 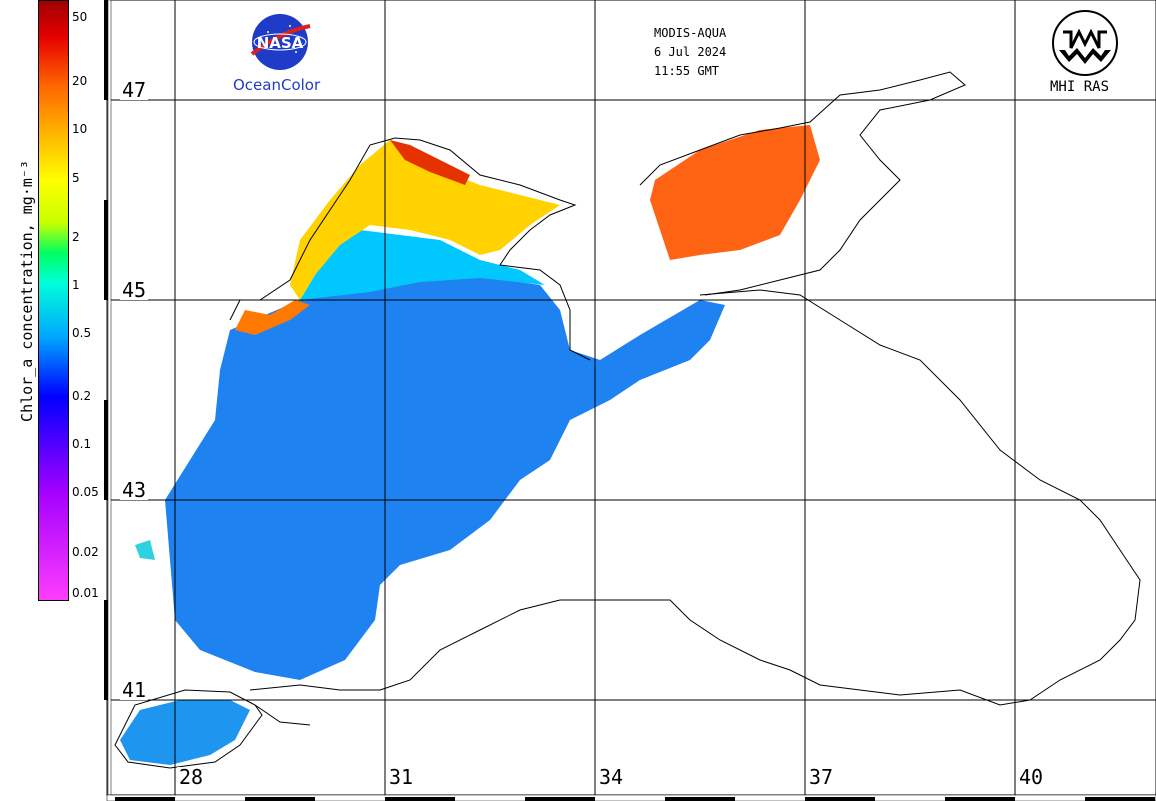 I want to click on colorbar-tick: 0.2, so click(x=82, y=396).